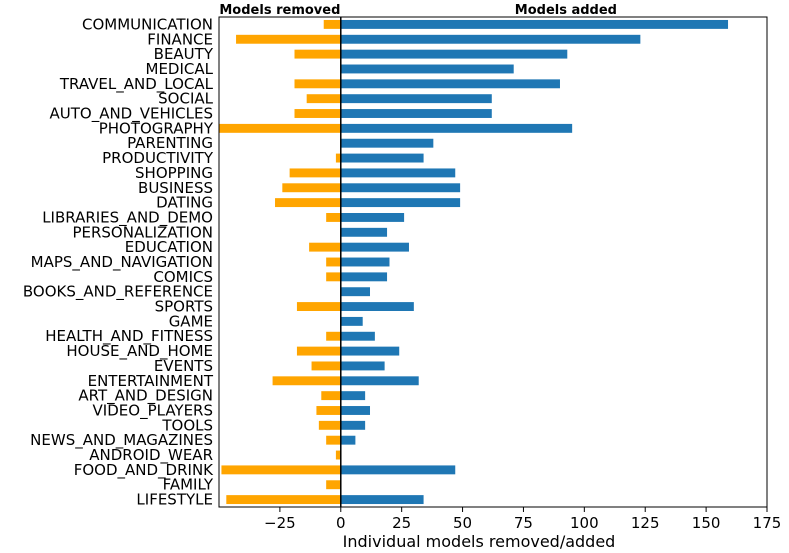  I want to click on category-label: COMMUNICATION, so click(147, 24).